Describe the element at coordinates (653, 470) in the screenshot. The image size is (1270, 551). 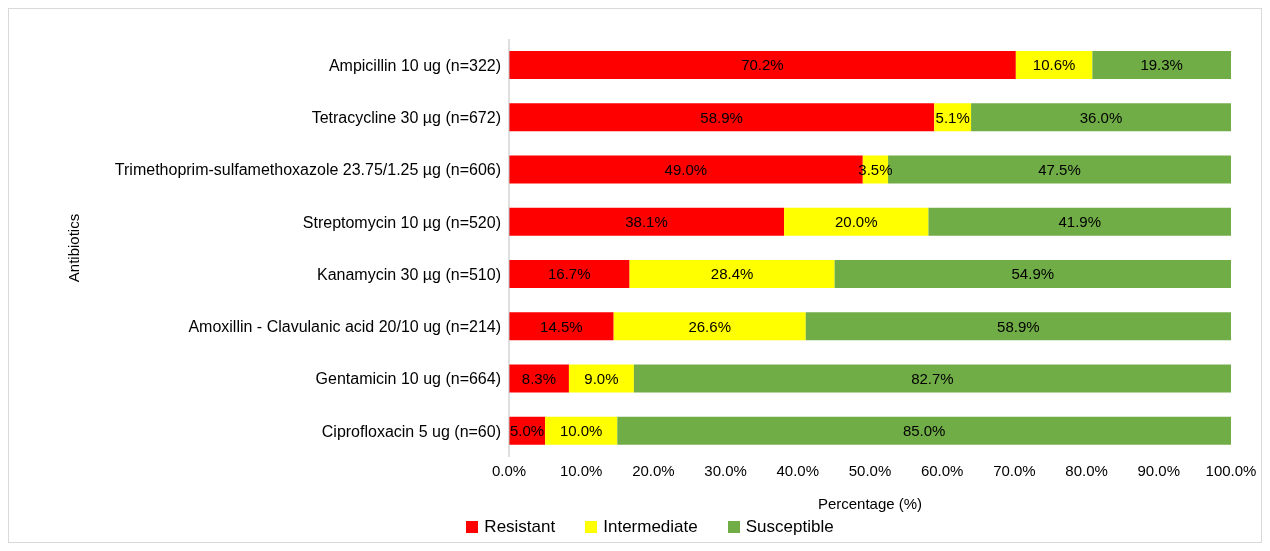
I see `x-tick-label: 20.0%` at that location.